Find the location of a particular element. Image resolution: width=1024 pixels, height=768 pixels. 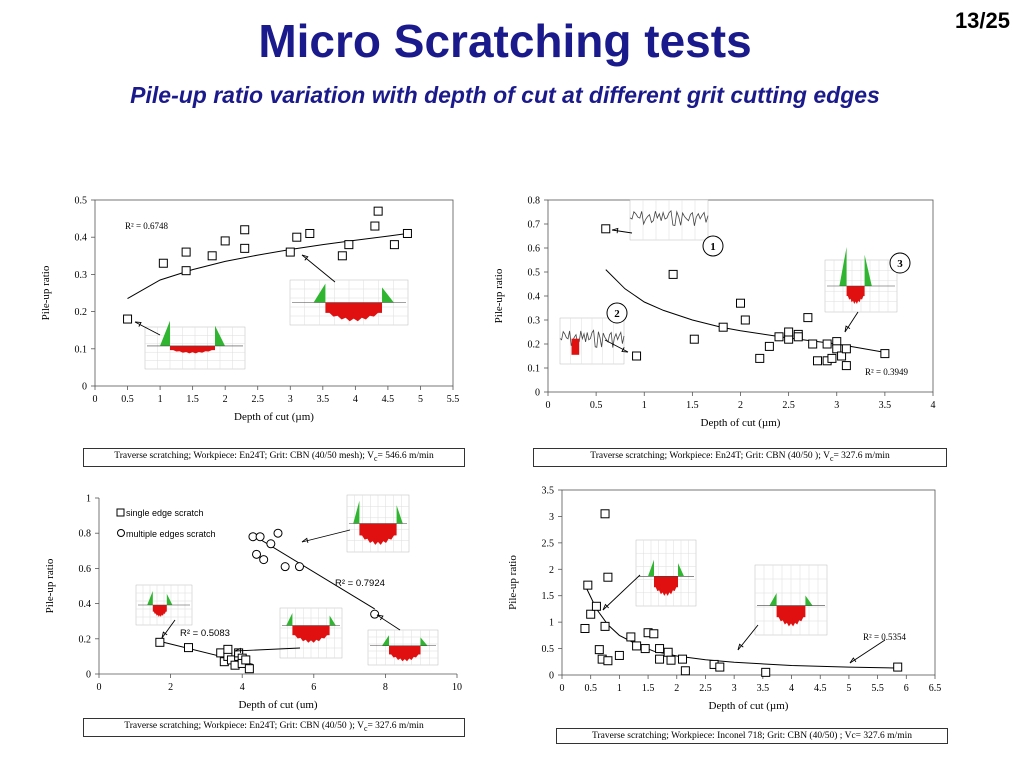

r-squared-multiple: R² = 0.7924 is located at coordinates (360, 583).